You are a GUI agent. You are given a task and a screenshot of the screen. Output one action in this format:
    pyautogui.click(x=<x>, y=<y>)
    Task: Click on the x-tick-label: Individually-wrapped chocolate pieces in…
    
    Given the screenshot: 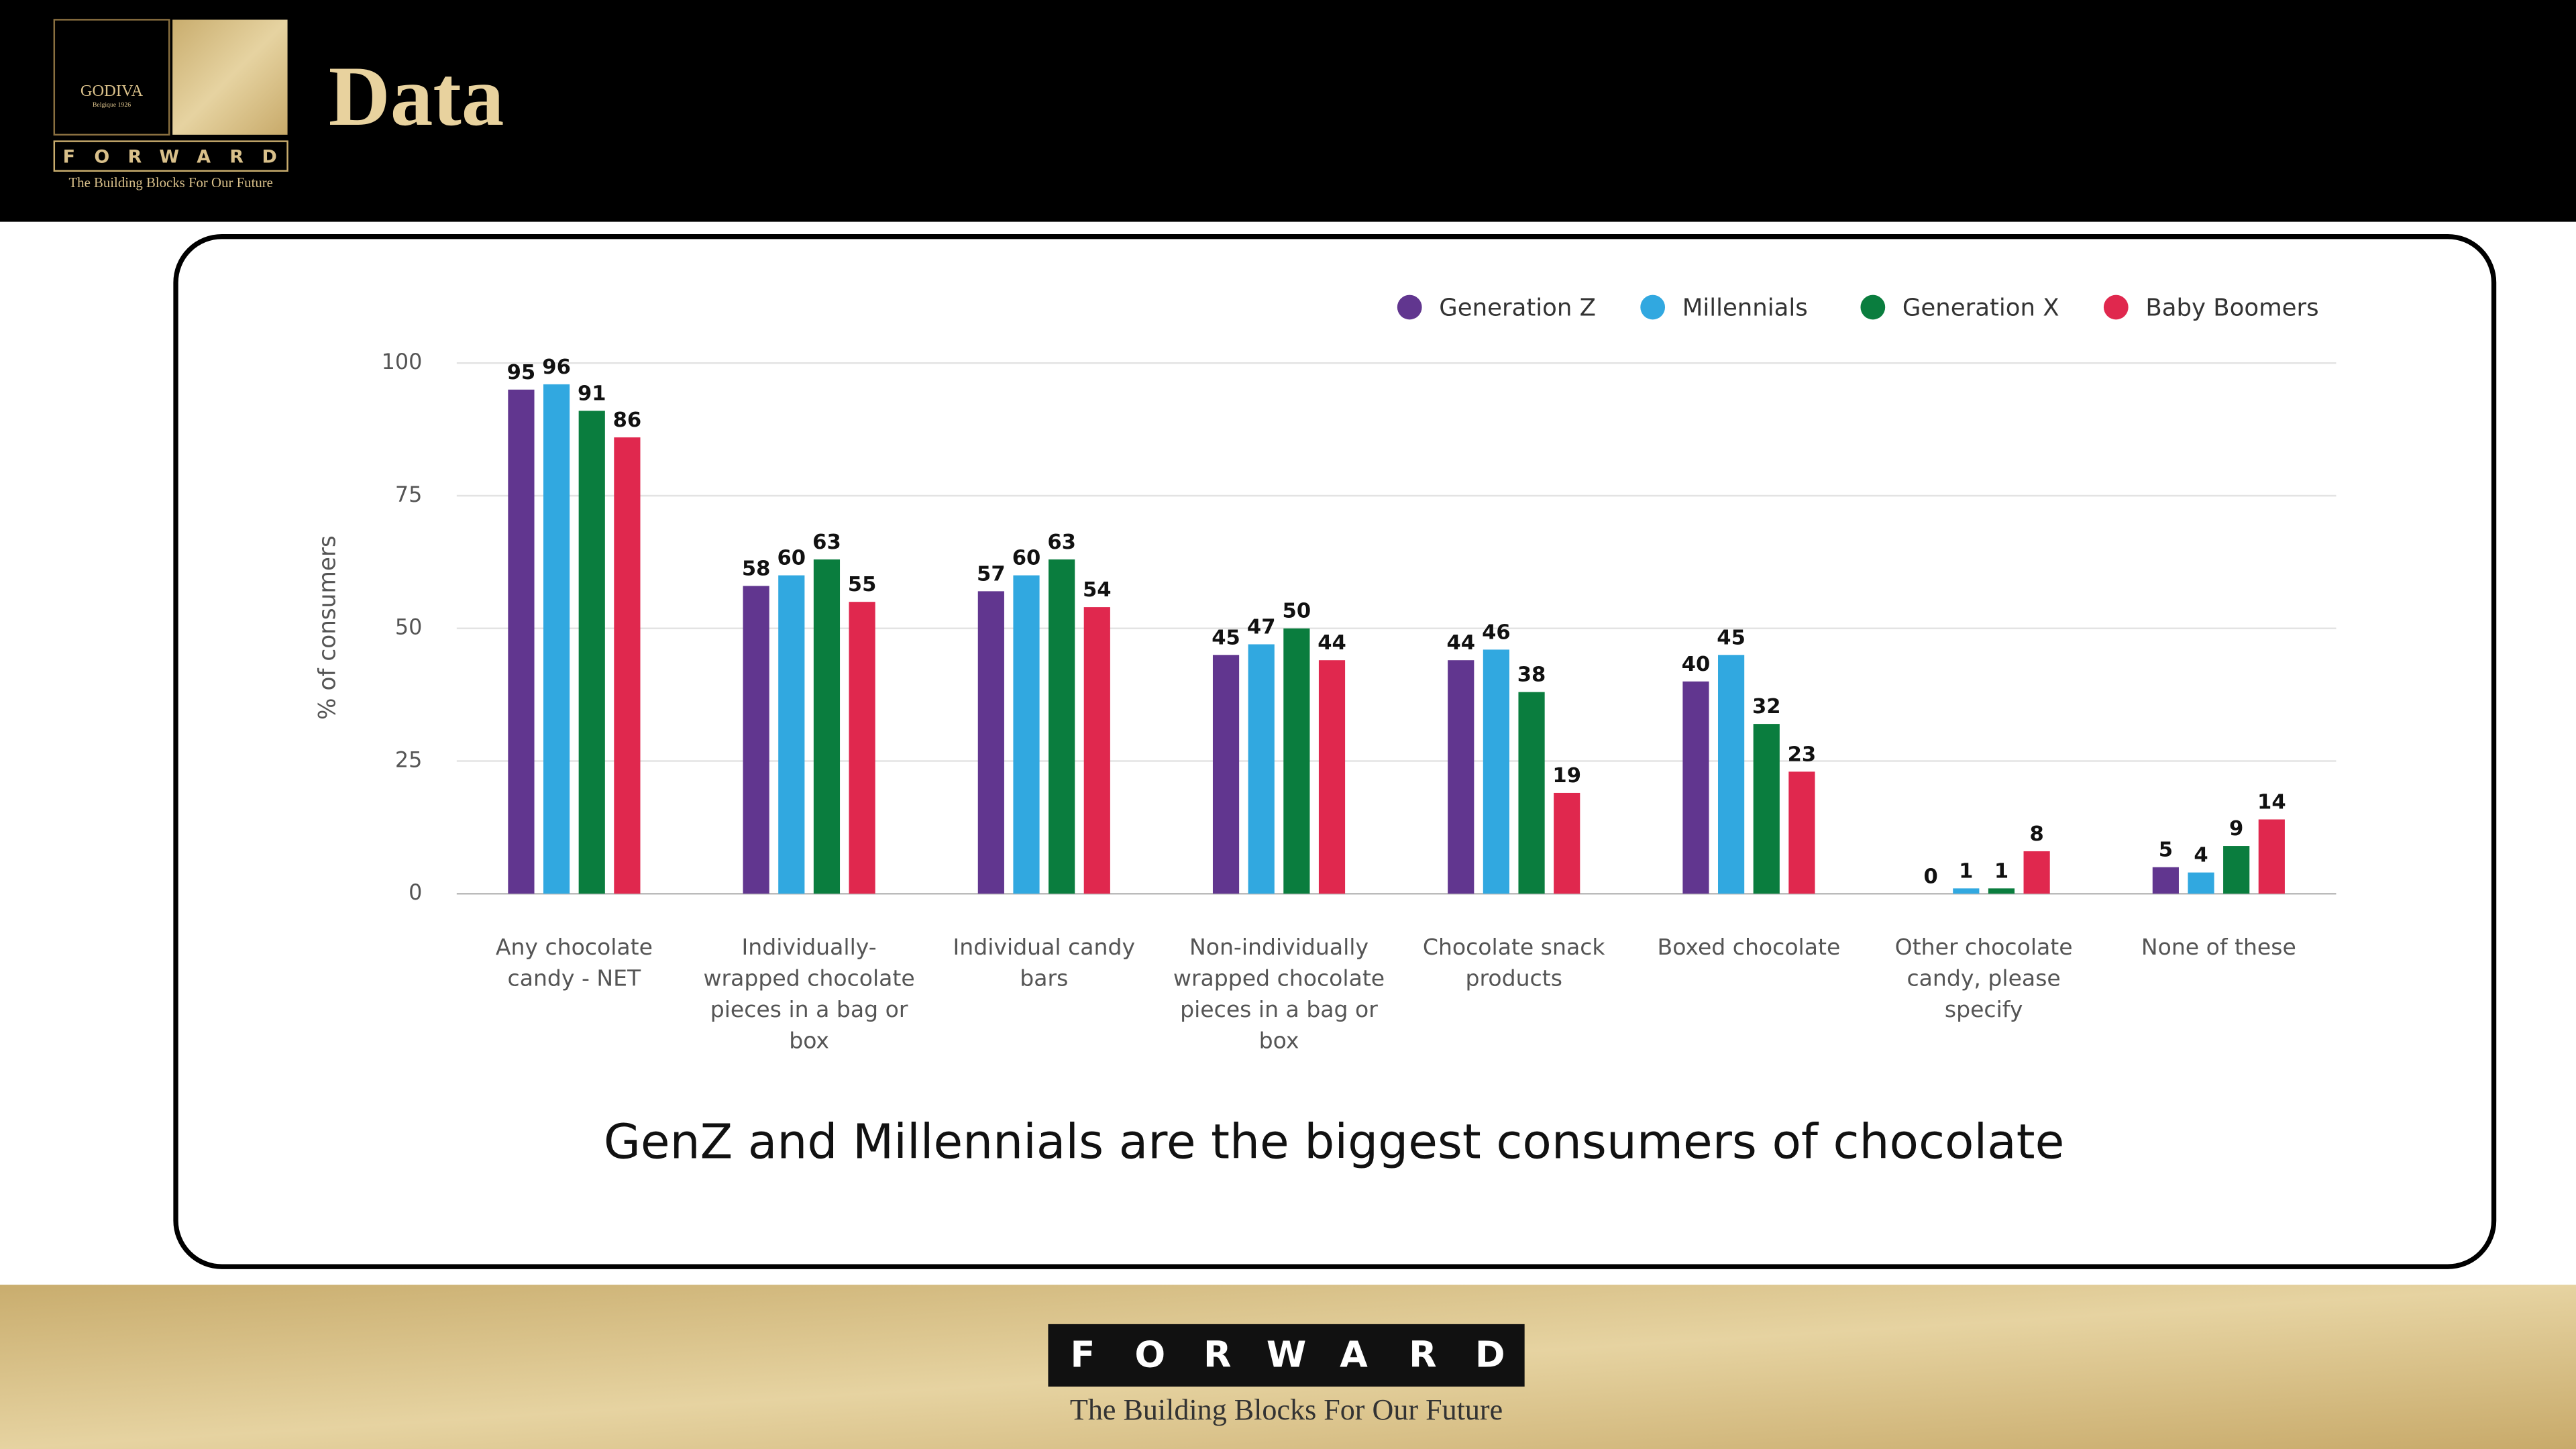 What is the action you would take?
    pyautogui.click(x=809, y=994)
    